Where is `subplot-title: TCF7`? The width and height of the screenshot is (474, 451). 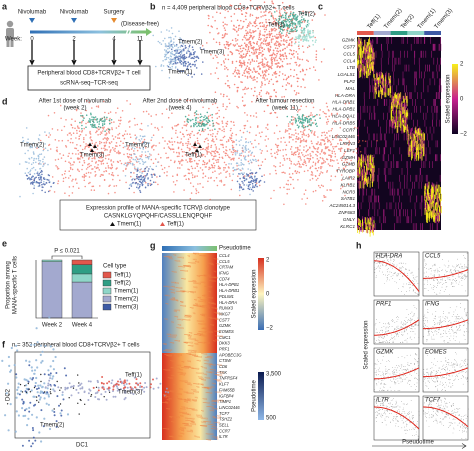 subplot-title: TCF7 is located at coordinates (433, 401).